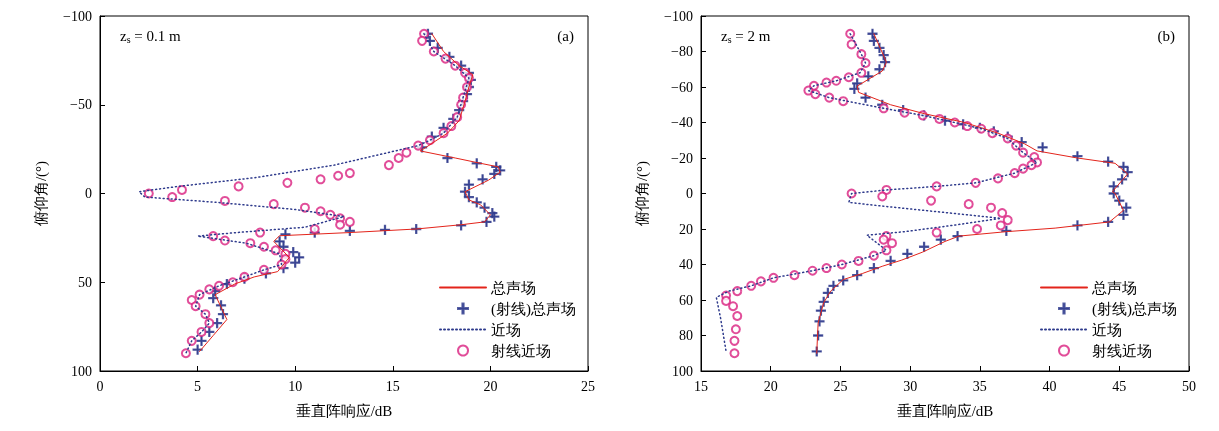  I want to click on x-tick-label: 30, so click(910, 386).